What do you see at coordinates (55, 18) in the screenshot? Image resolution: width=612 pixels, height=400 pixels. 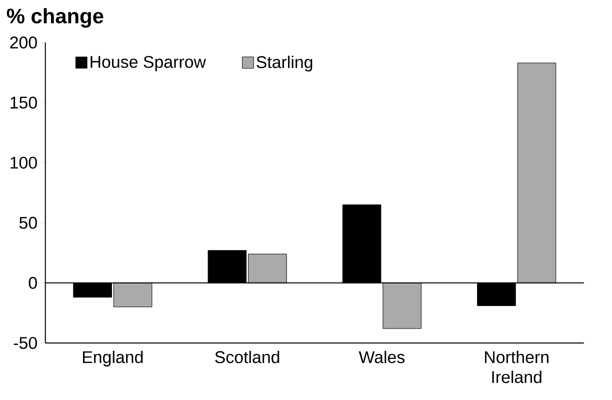 I see `y-axis-title: % change` at bounding box center [55, 18].